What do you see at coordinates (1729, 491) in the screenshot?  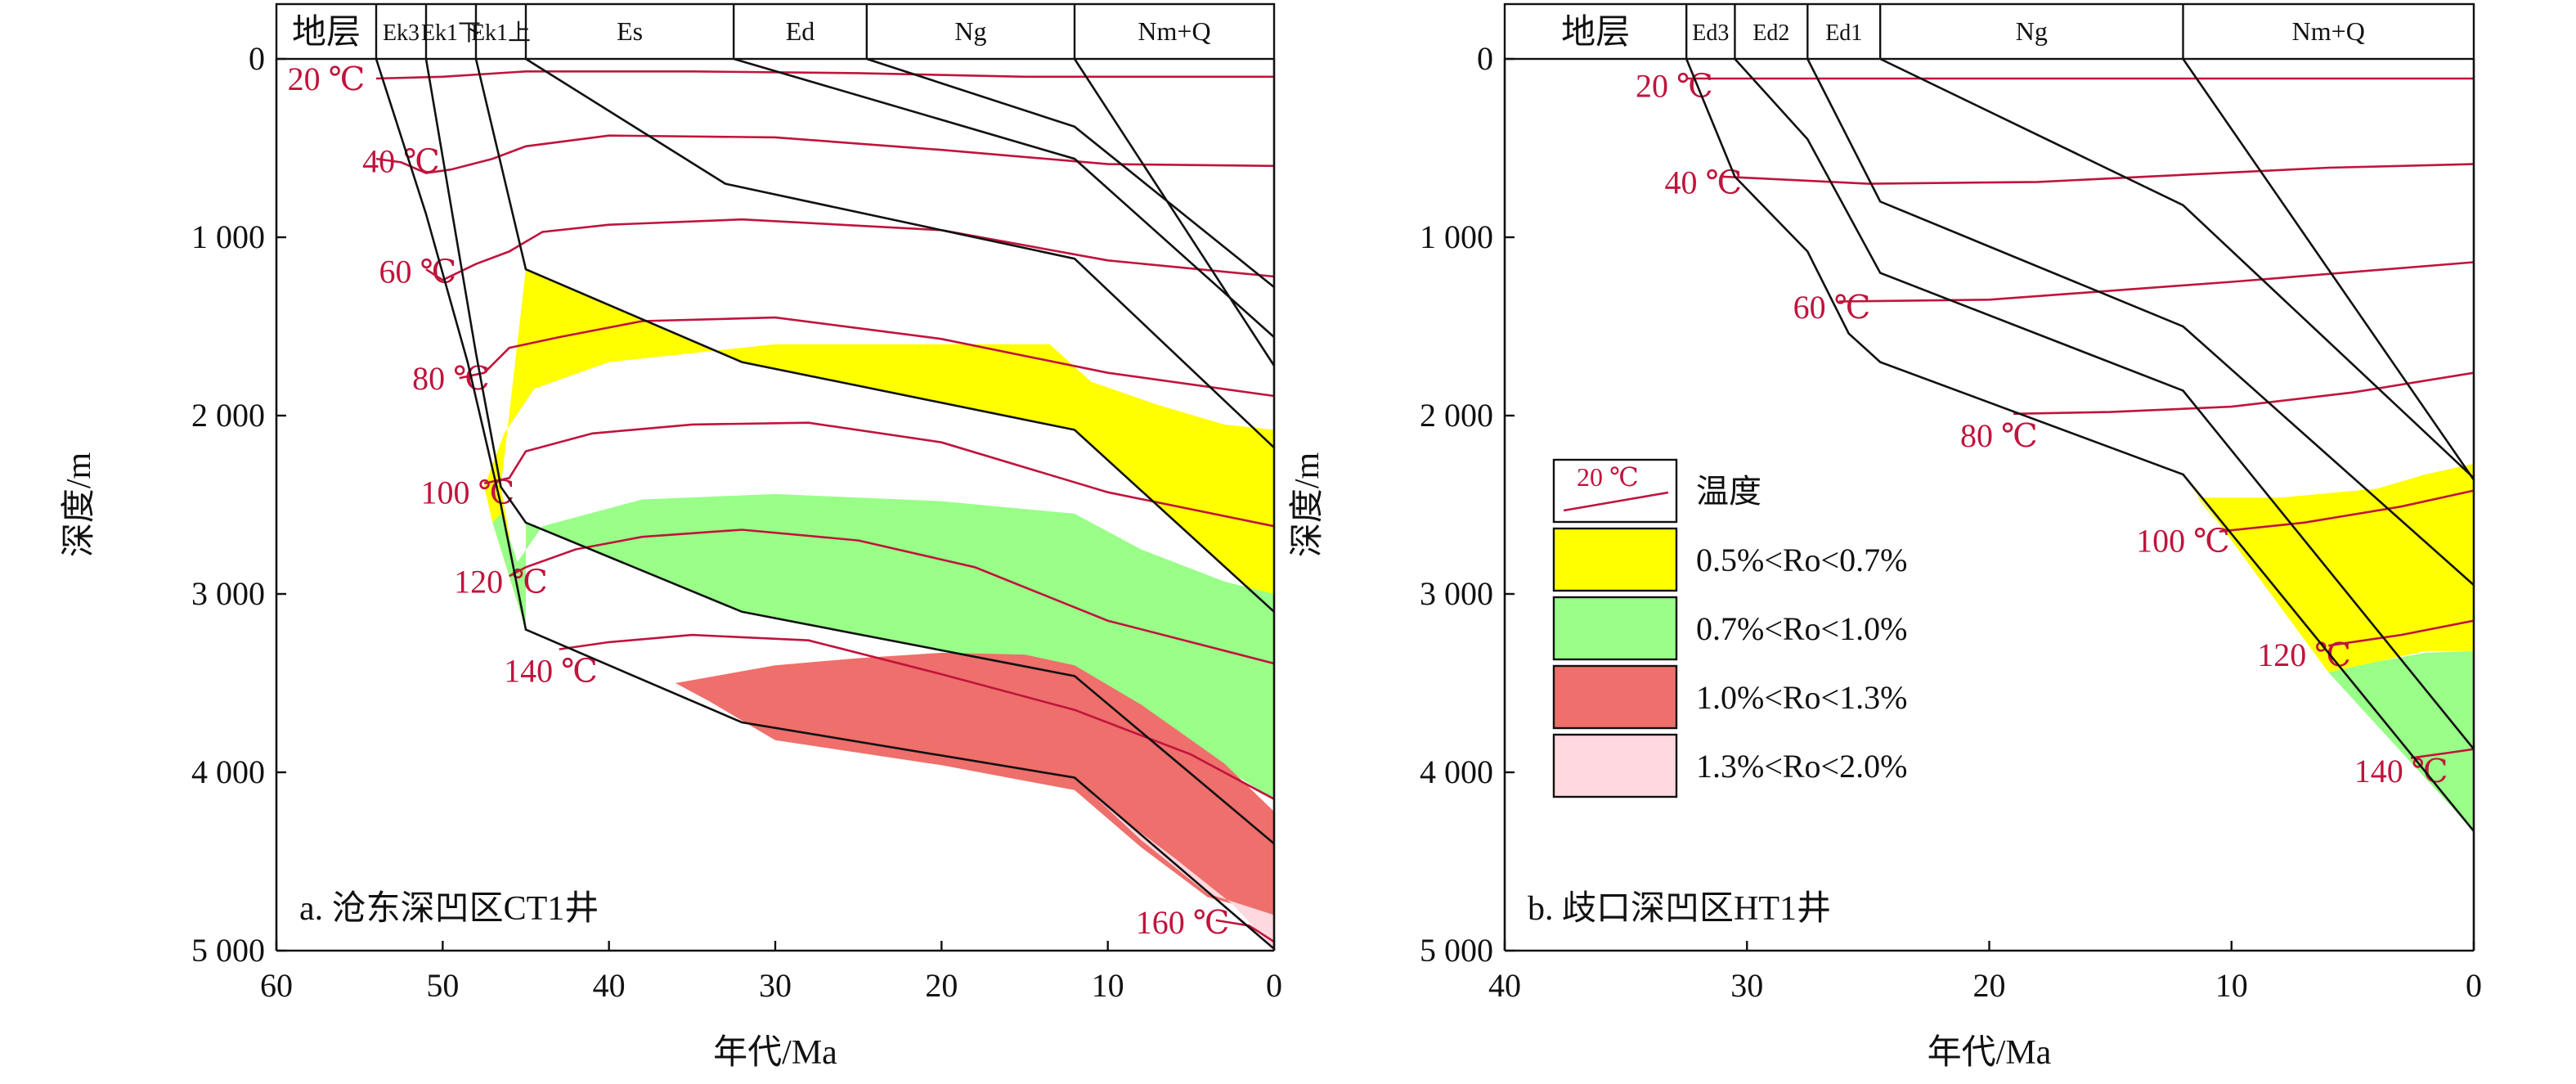 I see `legend-temp-text: 温度` at bounding box center [1729, 491].